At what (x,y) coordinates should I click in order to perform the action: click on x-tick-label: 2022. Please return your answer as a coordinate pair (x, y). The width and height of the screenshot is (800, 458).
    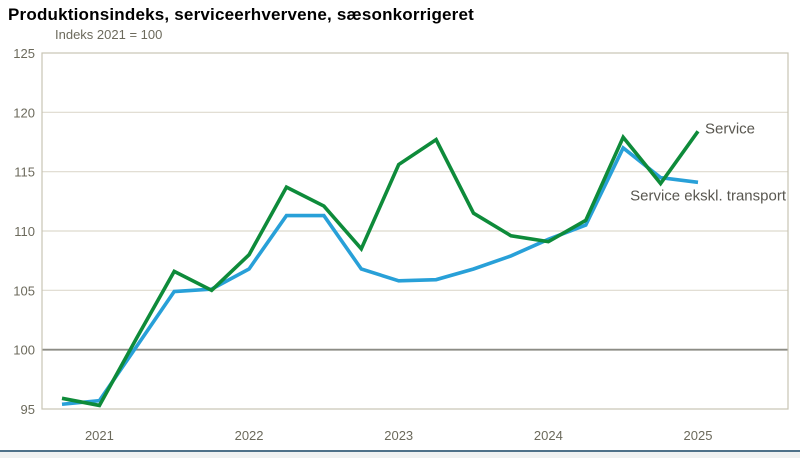
    Looking at the image, I should click on (249, 435).